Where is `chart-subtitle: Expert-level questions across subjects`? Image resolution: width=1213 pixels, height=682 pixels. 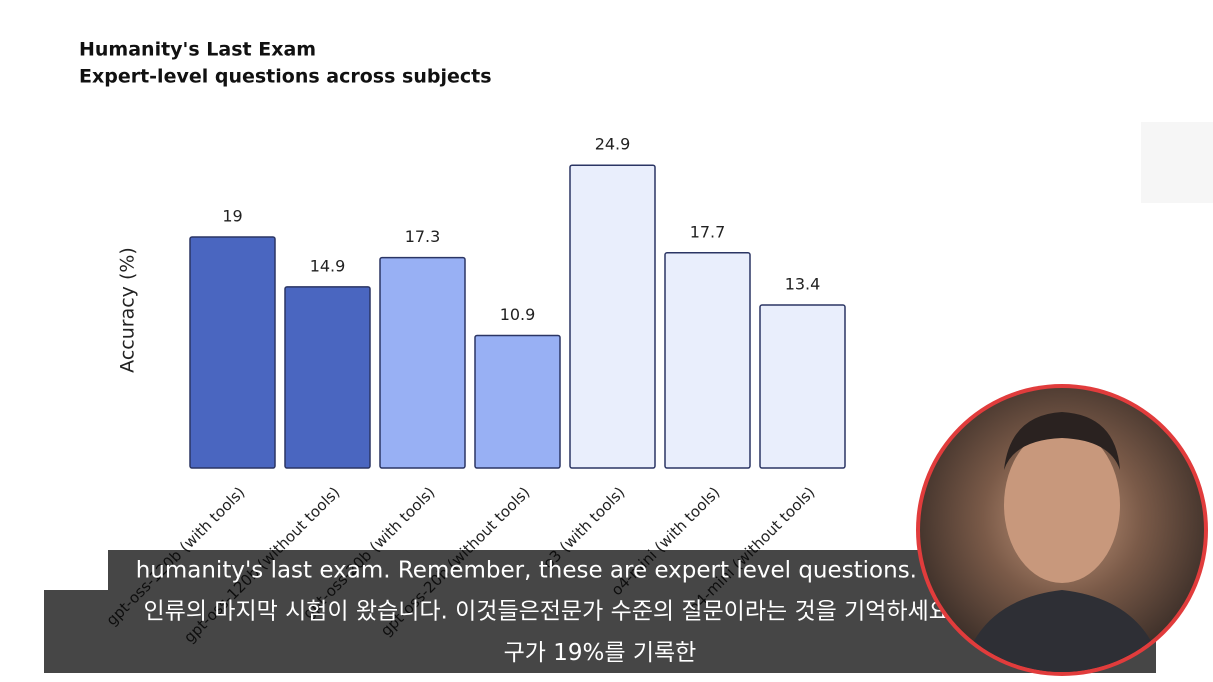 chart-subtitle: Expert-level questions across subjects is located at coordinates (285, 77).